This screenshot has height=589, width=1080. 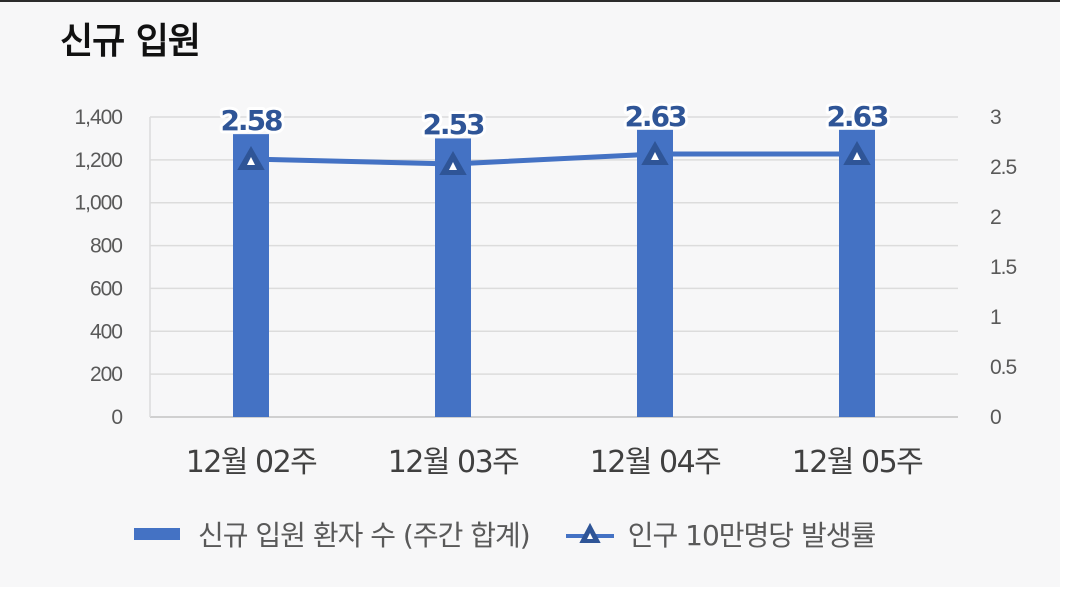 I want to click on right-tick-label: 0.5, so click(x=1003, y=367).